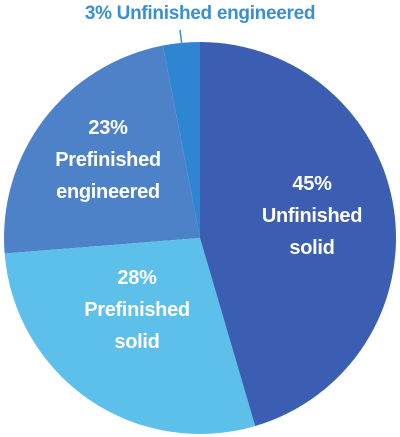 The image size is (400, 437). I want to click on category-label: Prefinished engineered, so click(108, 176).